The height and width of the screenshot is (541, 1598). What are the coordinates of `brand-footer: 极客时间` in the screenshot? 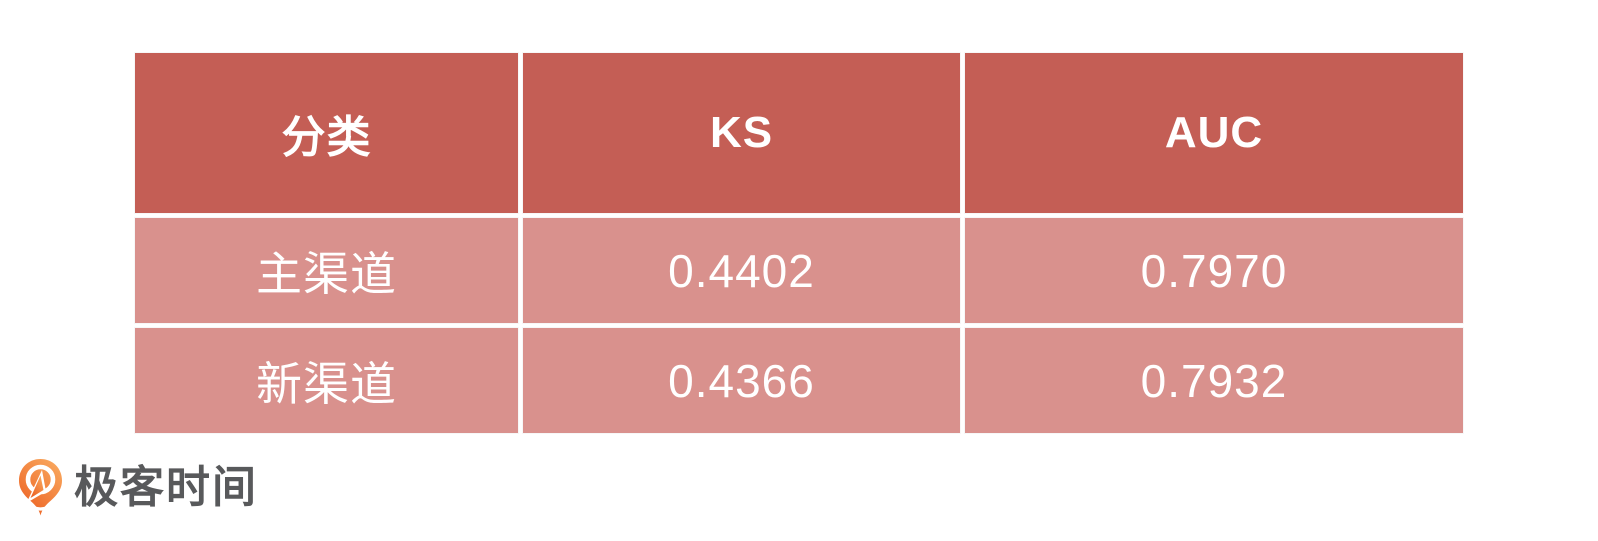 It's located at (138, 488).